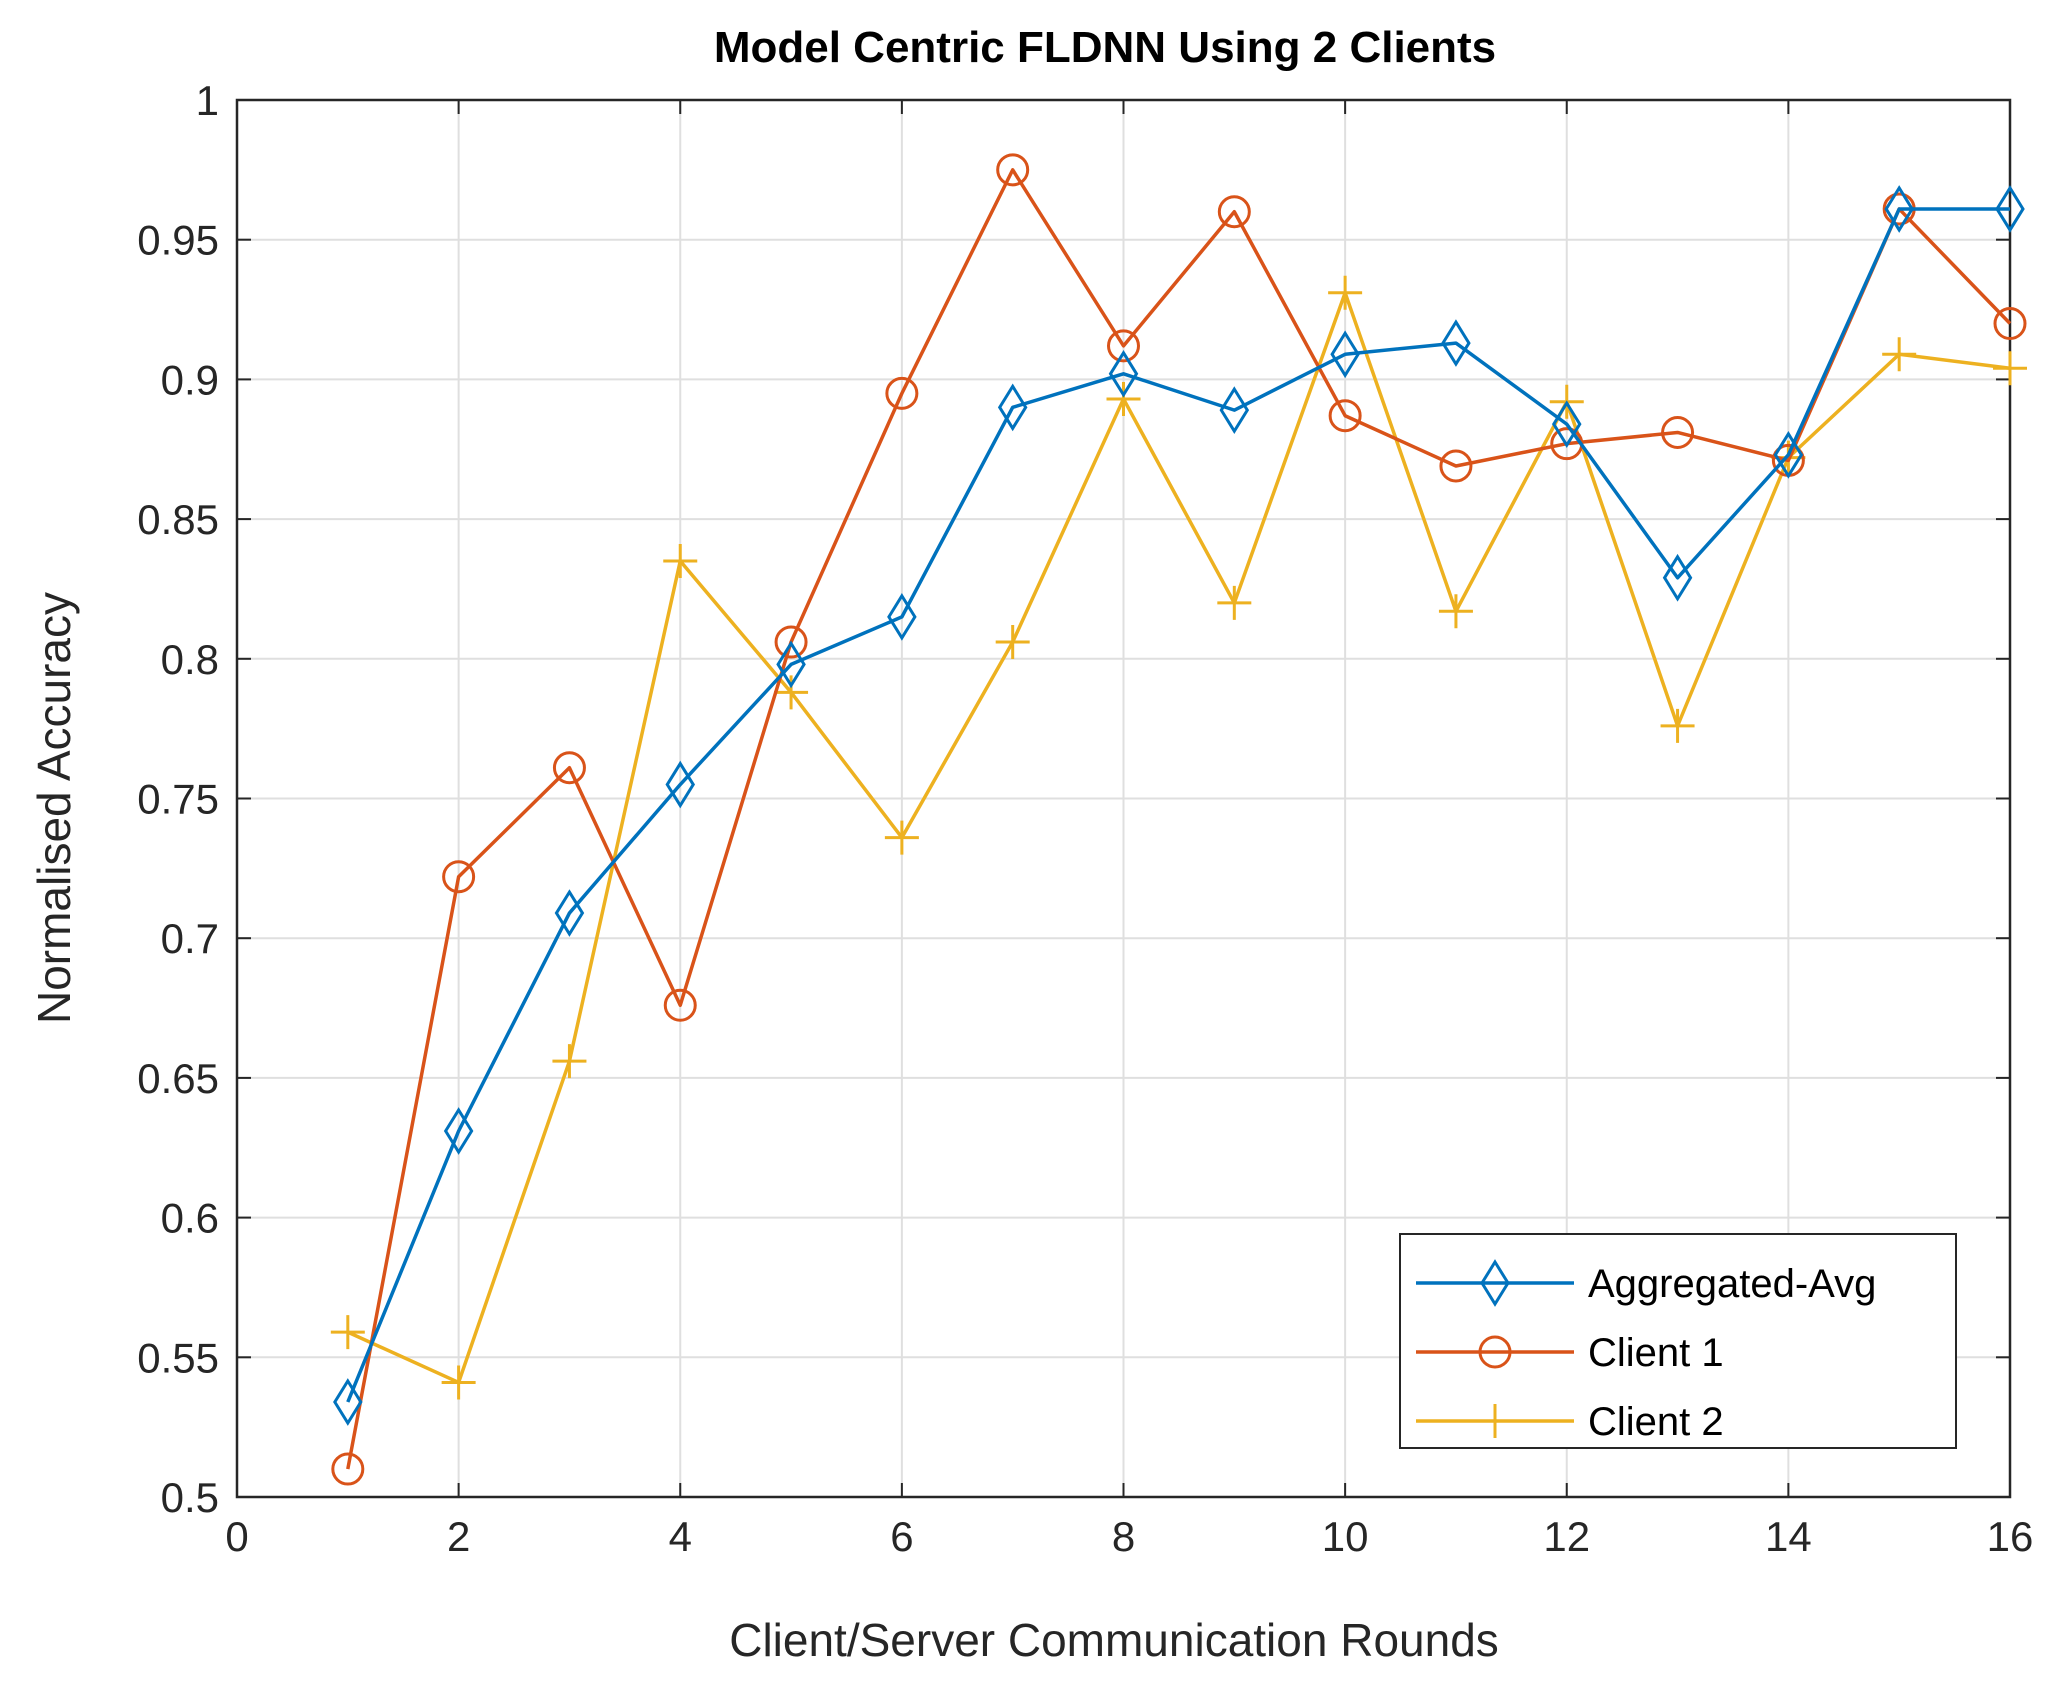 The height and width of the screenshot is (1689, 2064). Describe the element at coordinates (1566, 1536) in the screenshot. I see `x-tick-label: 12` at that location.